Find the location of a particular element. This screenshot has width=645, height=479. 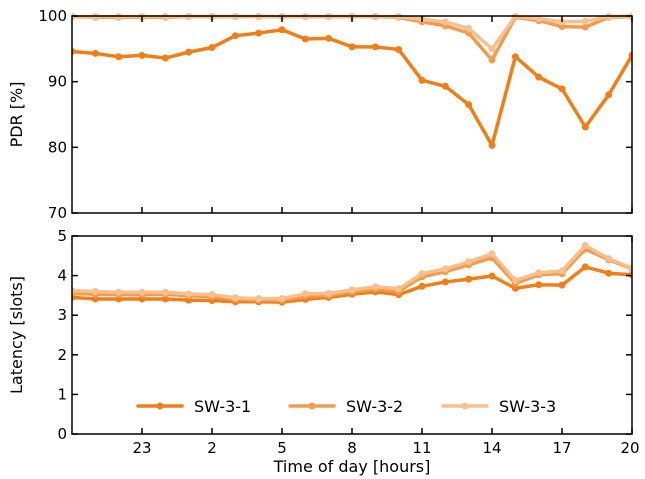

x-tick-label: 23 is located at coordinates (141, 448).